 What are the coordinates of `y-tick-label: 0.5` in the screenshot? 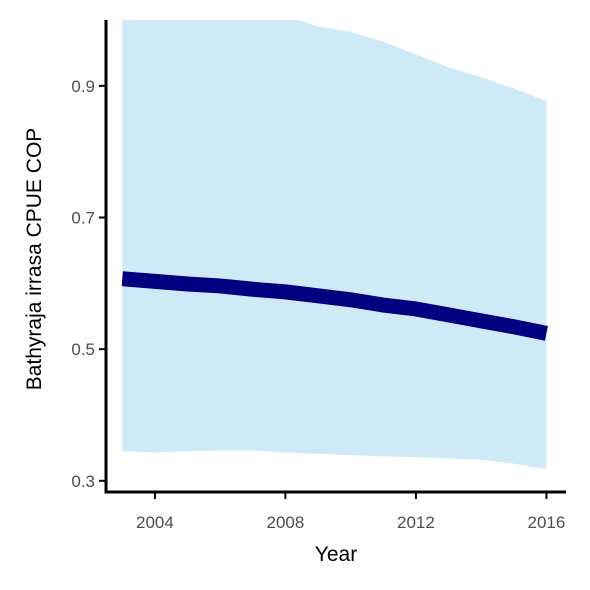 It's located at (83, 349).